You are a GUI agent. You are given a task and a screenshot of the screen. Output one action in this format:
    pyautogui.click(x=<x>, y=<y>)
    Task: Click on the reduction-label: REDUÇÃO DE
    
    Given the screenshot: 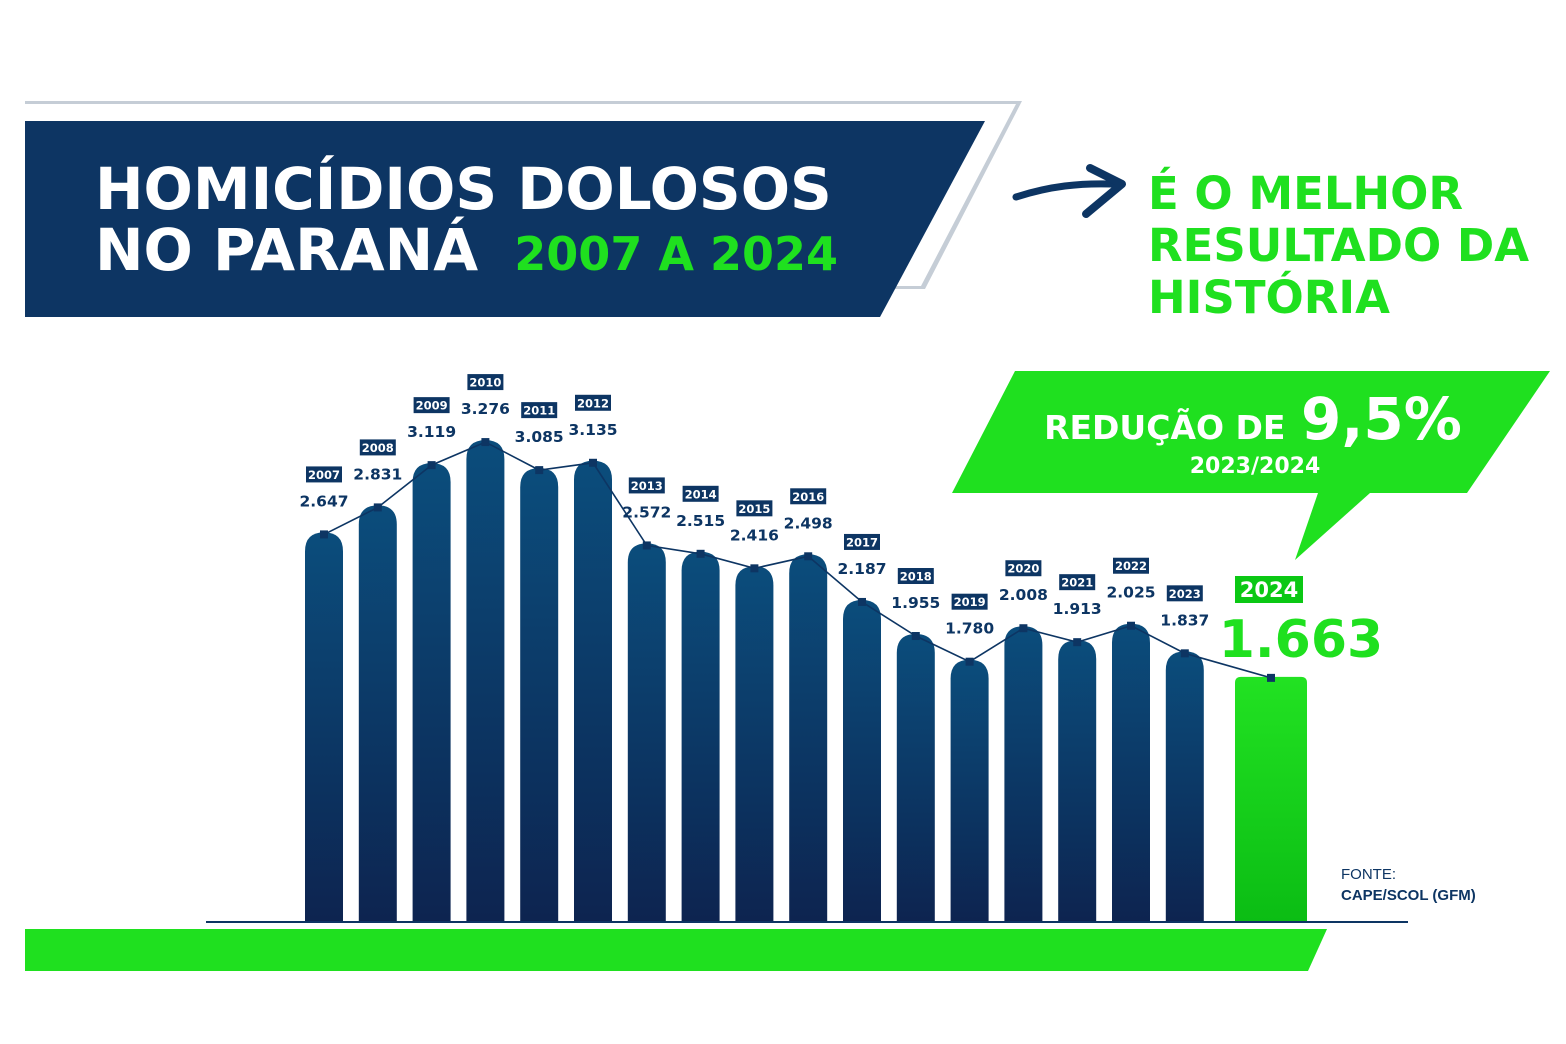 What is the action you would take?
    pyautogui.click(x=1164, y=427)
    